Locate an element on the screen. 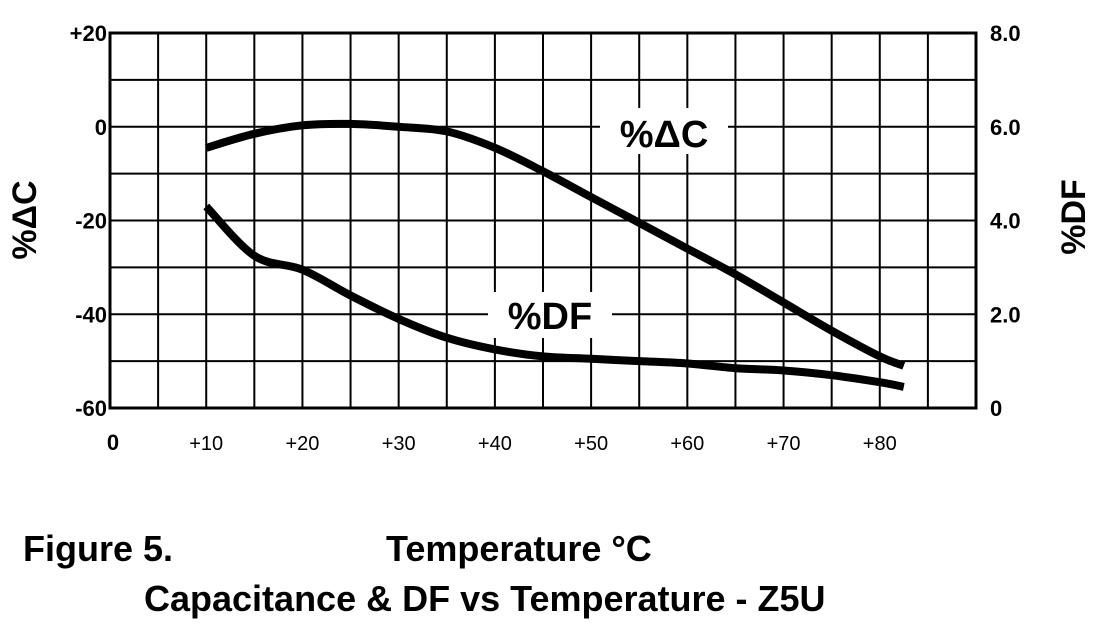 The width and height of the screenshot is (1103, 636). x-tick-label: +60 is located at coordinates (687, 444).